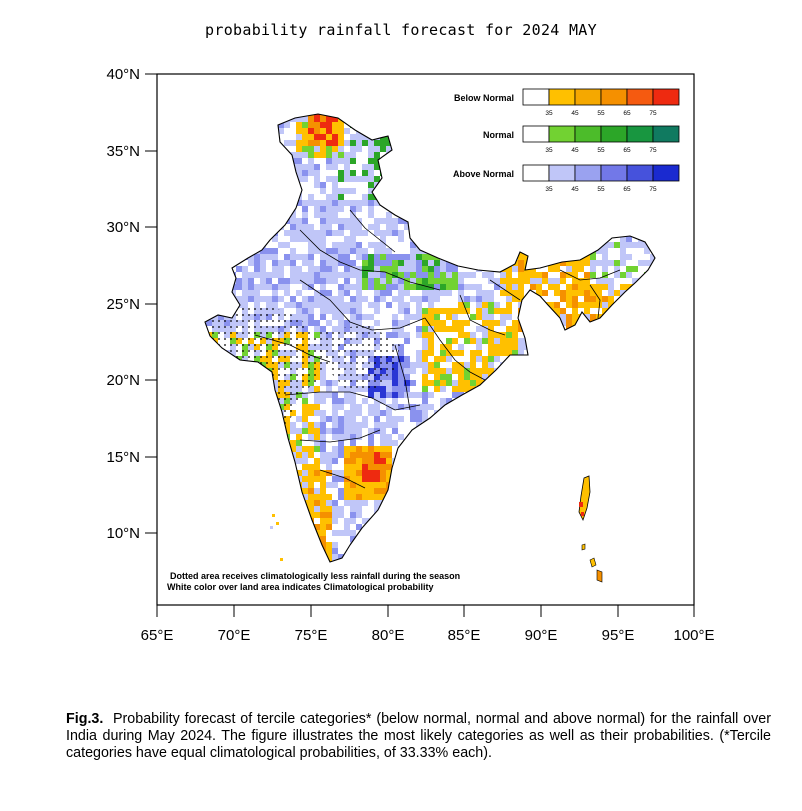  Describe the element at coordinates (536, 134) in the screenshot. I see `legend-swatch` at that location.